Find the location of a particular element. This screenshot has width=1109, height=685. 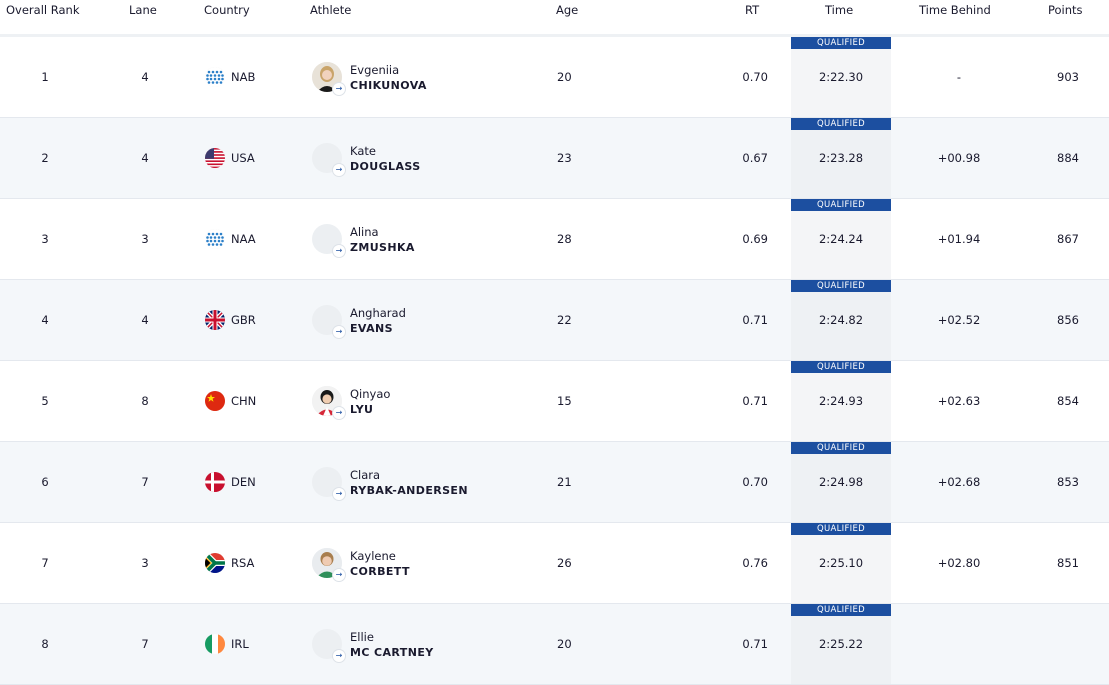

time-behind: - is located at coordinates (959, 77).